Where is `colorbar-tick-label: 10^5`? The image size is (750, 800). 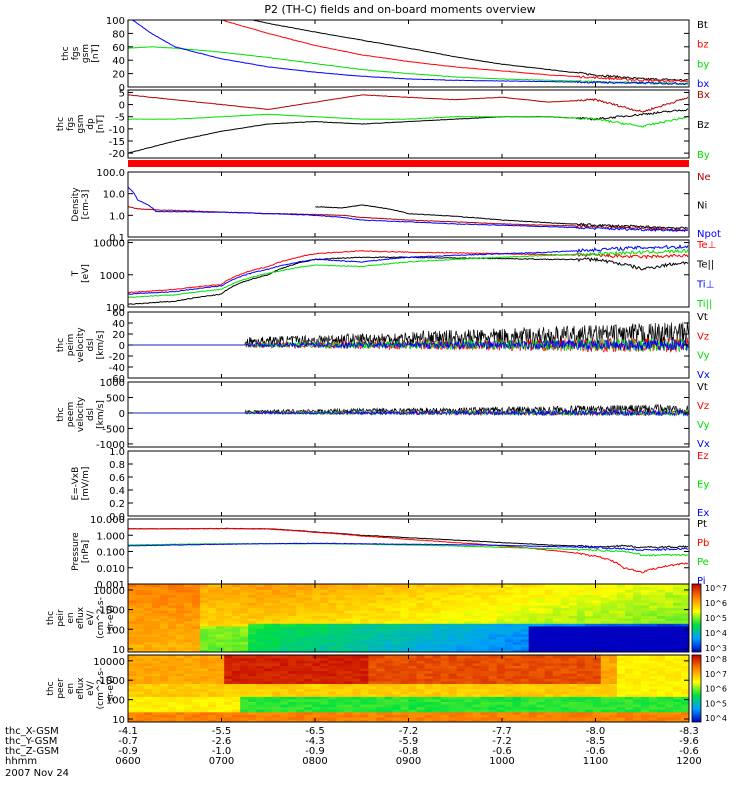 colorbar-tick-label: 10^5 is located at coordinates (716, 618).